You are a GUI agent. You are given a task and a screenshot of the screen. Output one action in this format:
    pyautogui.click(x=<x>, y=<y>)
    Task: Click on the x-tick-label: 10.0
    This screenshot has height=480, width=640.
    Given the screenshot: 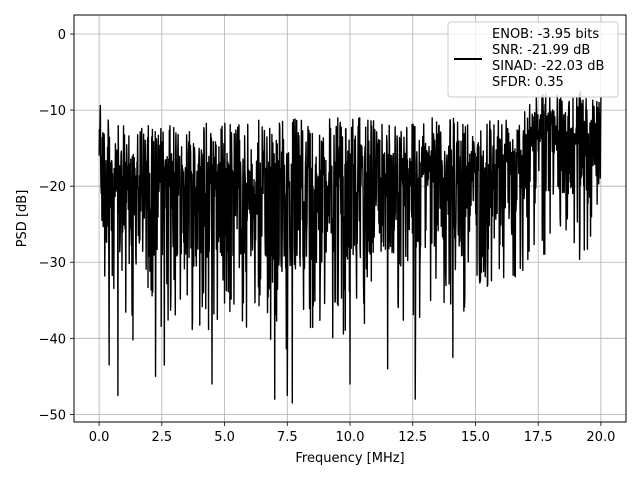 What is the action you would take?
    pyautogui.click(x=350, y=437)
    